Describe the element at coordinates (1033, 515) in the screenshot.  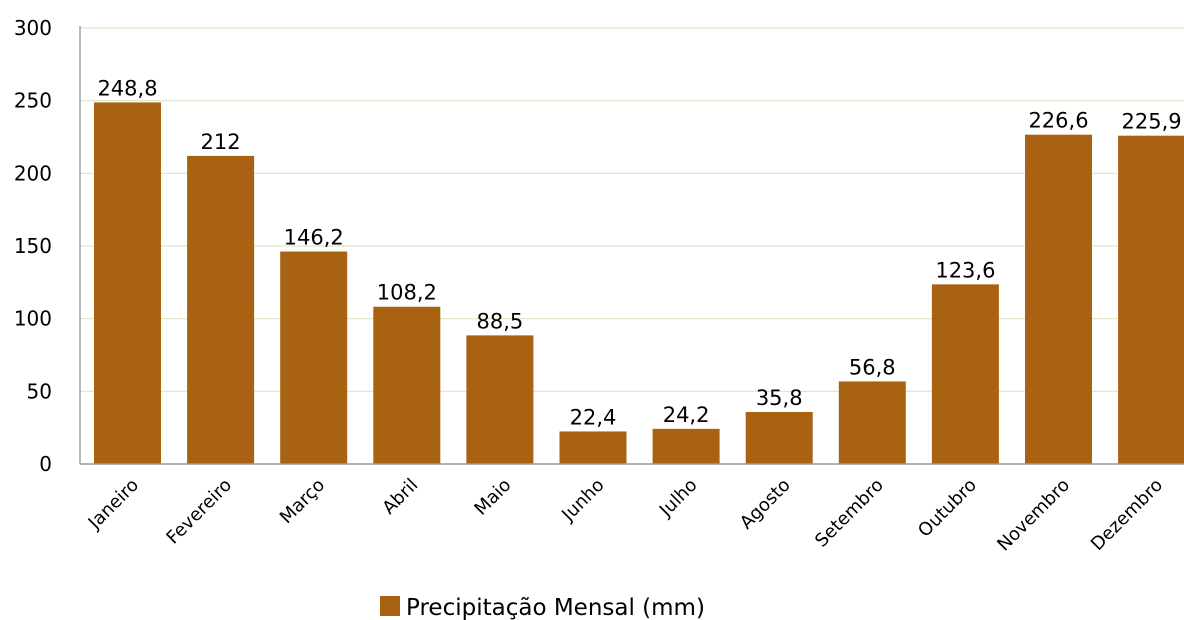
I see `x-category-label: Novembro` at that location.